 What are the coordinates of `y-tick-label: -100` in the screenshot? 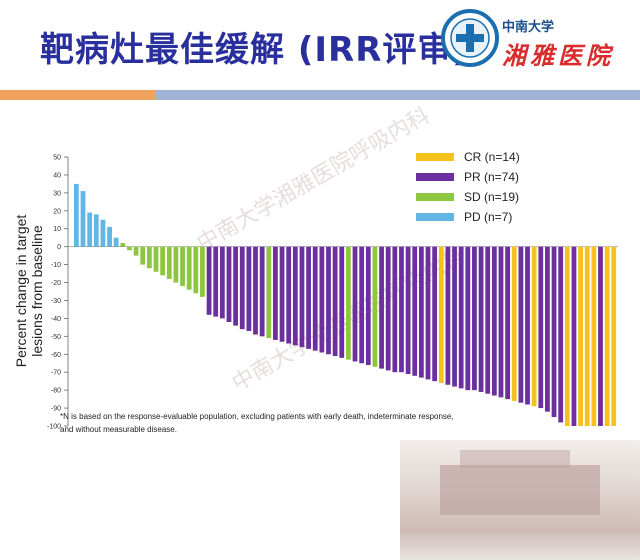 It's located at (54, 427).